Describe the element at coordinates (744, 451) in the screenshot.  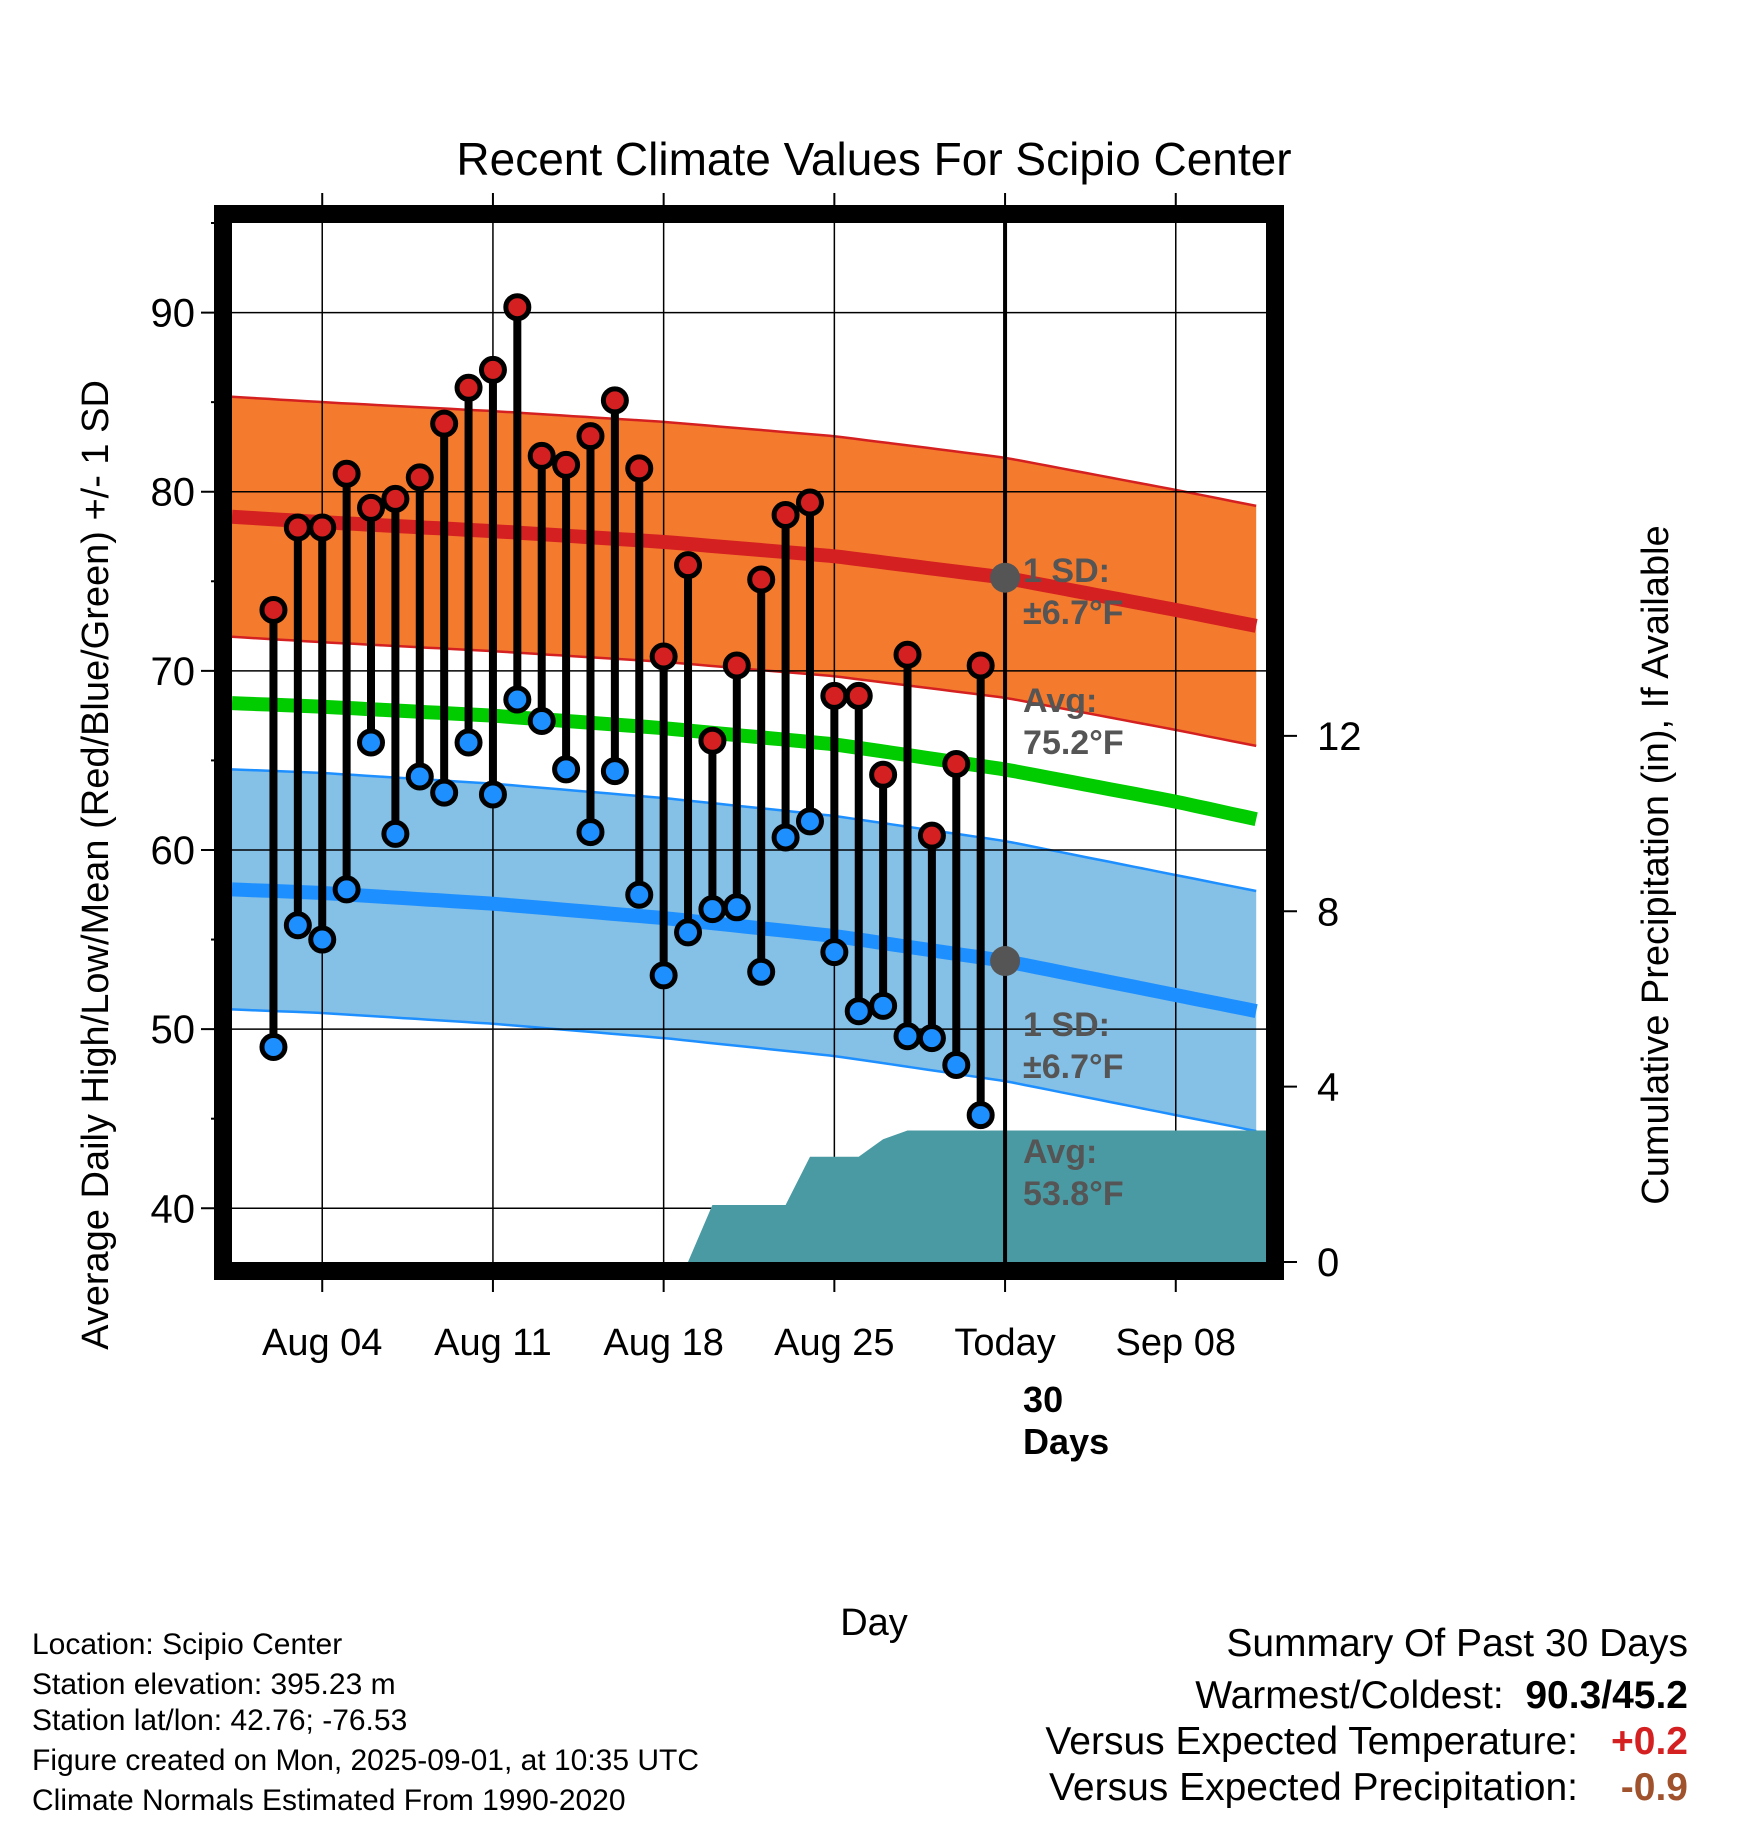
I see `high-sd-band-upper-edge` at that location.